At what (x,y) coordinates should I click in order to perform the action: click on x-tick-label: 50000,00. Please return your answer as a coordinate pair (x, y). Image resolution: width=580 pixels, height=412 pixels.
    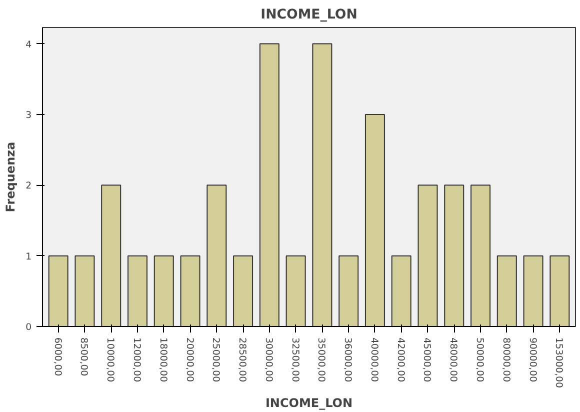
    Looking at the image, I should click on (480, 360).